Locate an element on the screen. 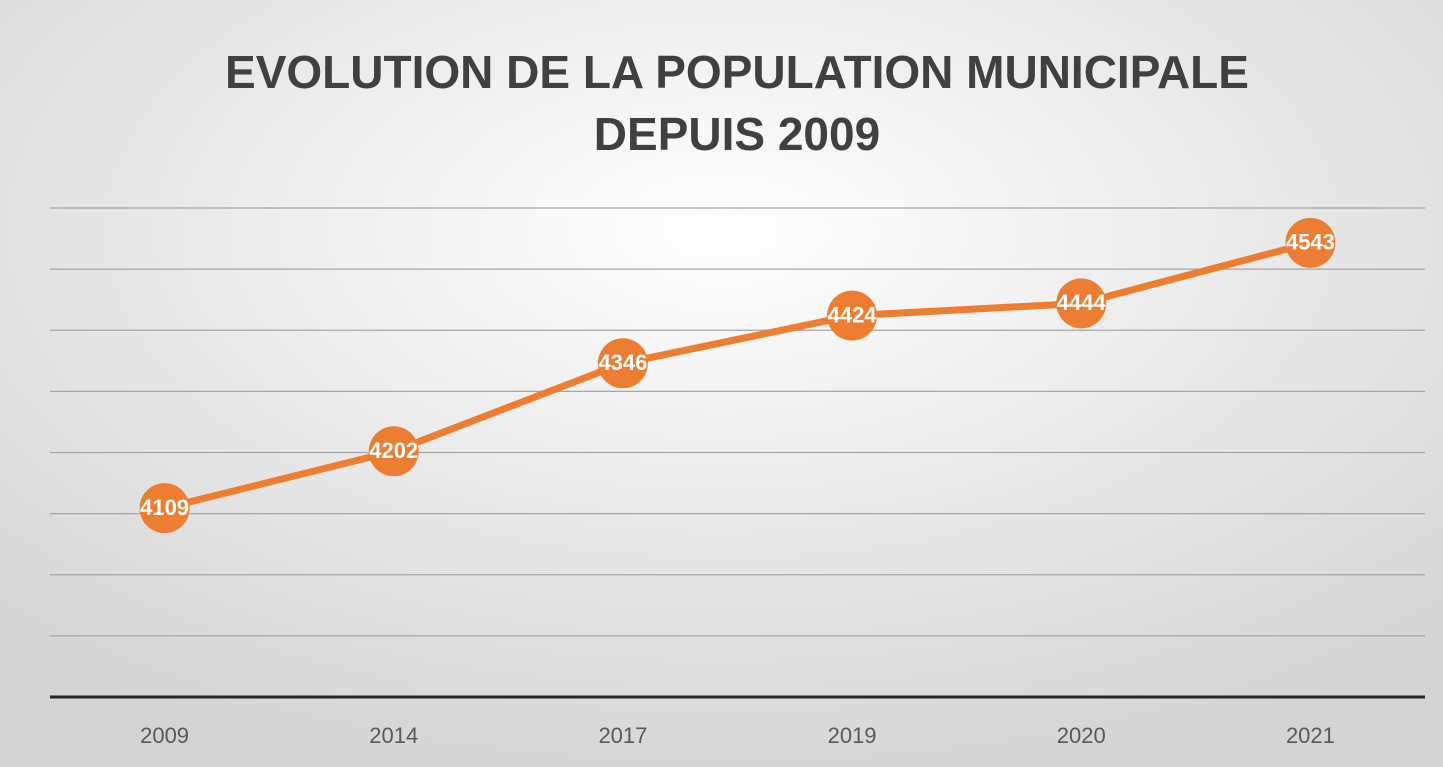 The image size is (1443, 767). x-tick-label: 2020 is located at coordinates (1081, 735).